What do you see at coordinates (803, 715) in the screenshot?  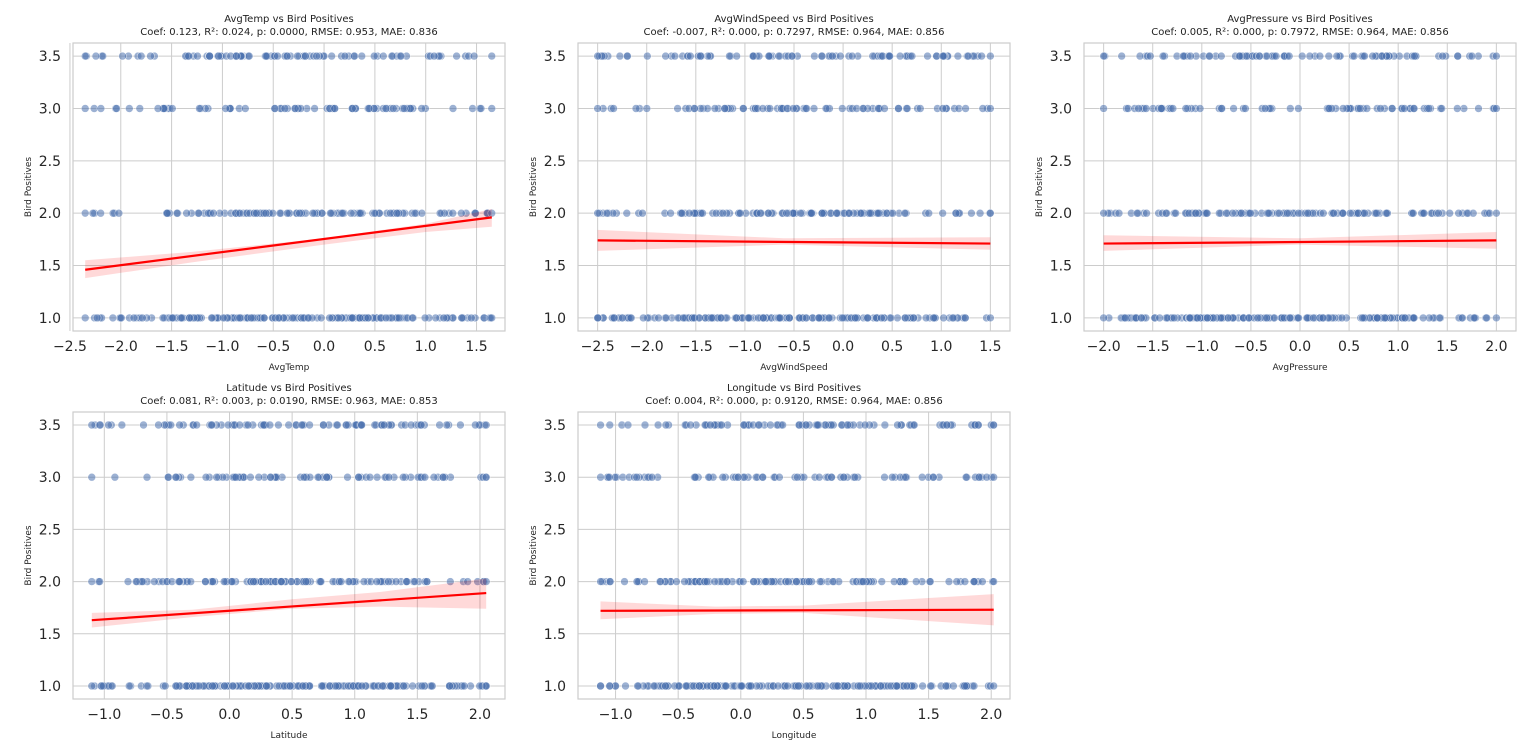 I see `x-tick-label: 0.5` at bounding box center [803, 715].